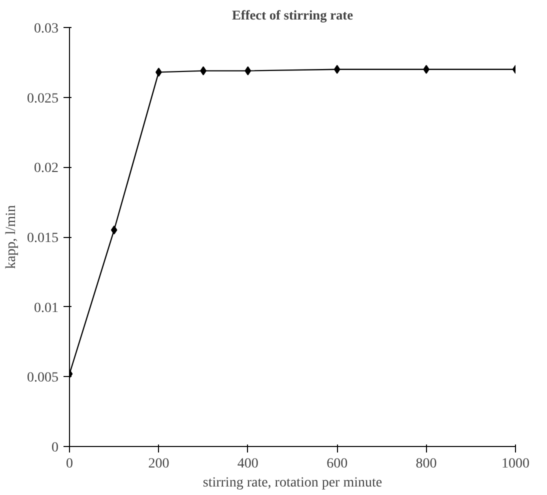  I want to click on y-tick-label: 0.01, so click(46, 308).